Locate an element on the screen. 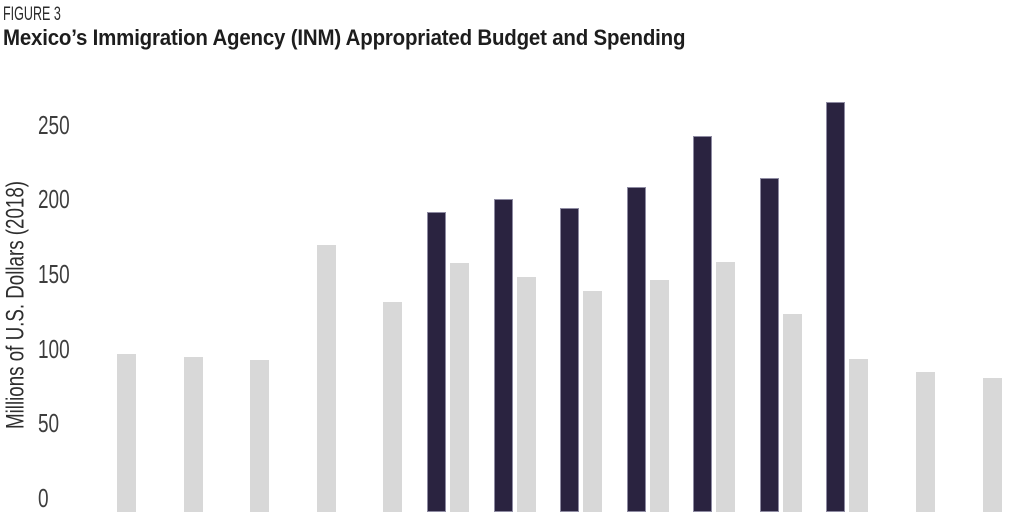 This screenshot has height=512, width=1024. y-tick-label: 0 is located at coordinates (43, 497).